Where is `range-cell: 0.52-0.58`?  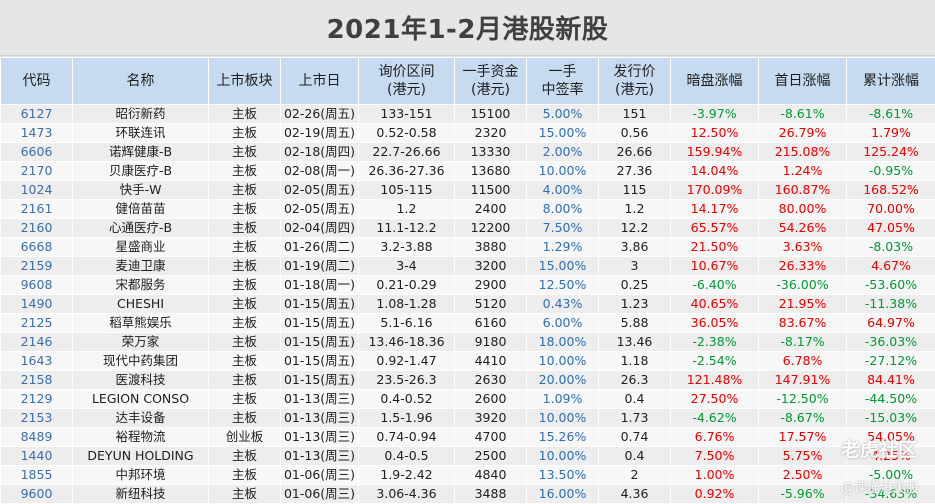 range-cell: 0.52-0.58 is located at coordinates (406, 133).